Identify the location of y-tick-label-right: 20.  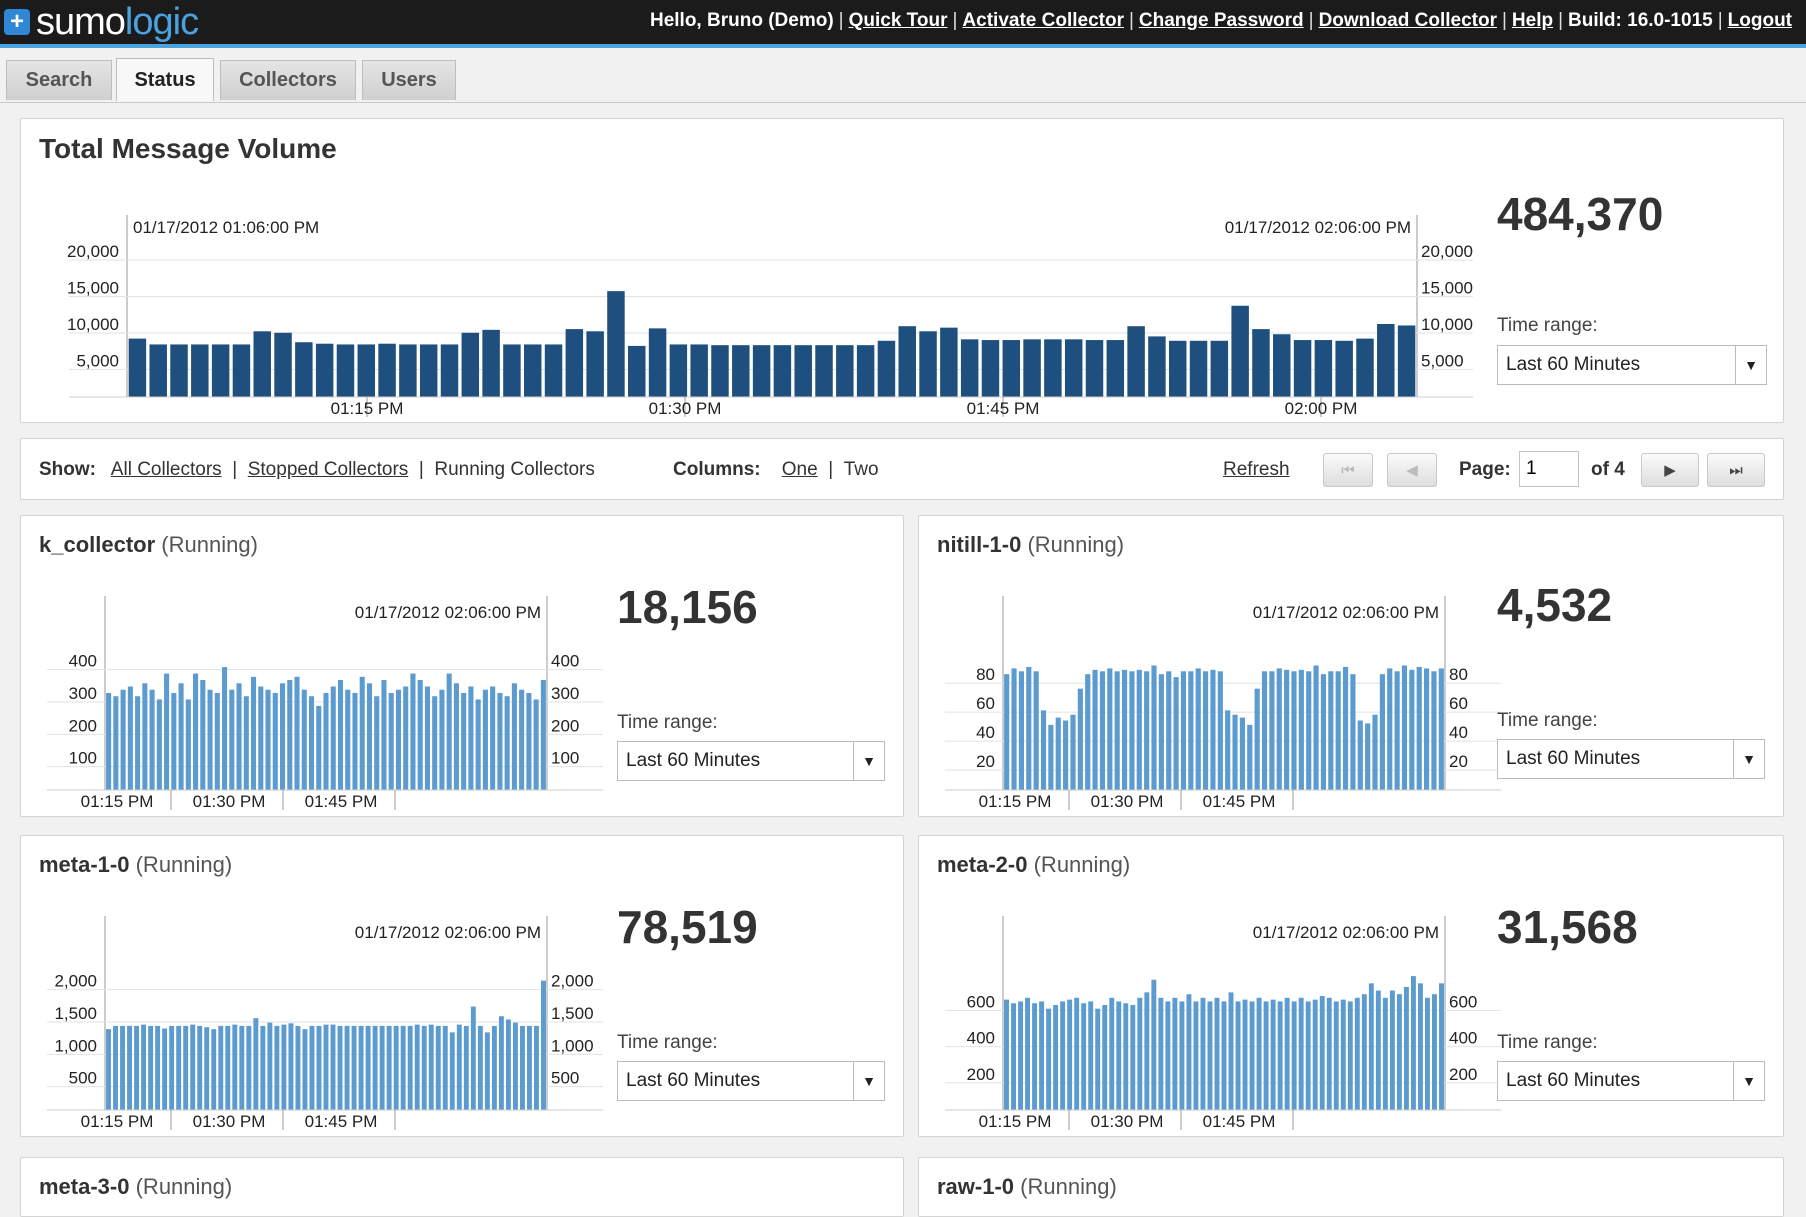
(1458, 761).